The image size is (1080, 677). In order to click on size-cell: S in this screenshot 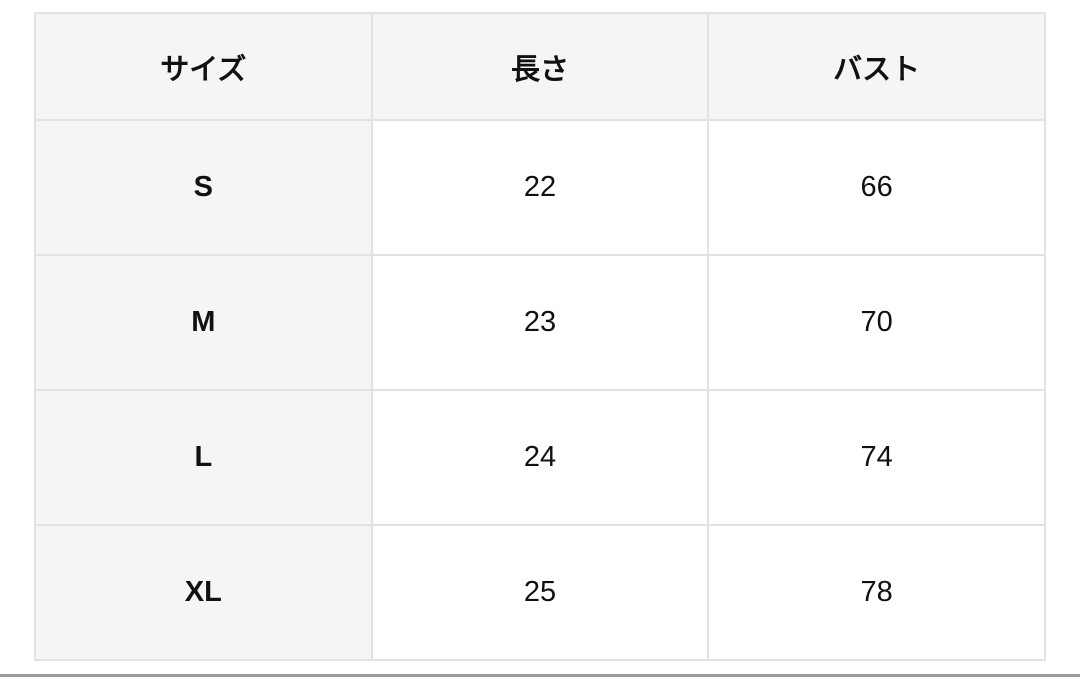, I will do `click(203, 187)`.